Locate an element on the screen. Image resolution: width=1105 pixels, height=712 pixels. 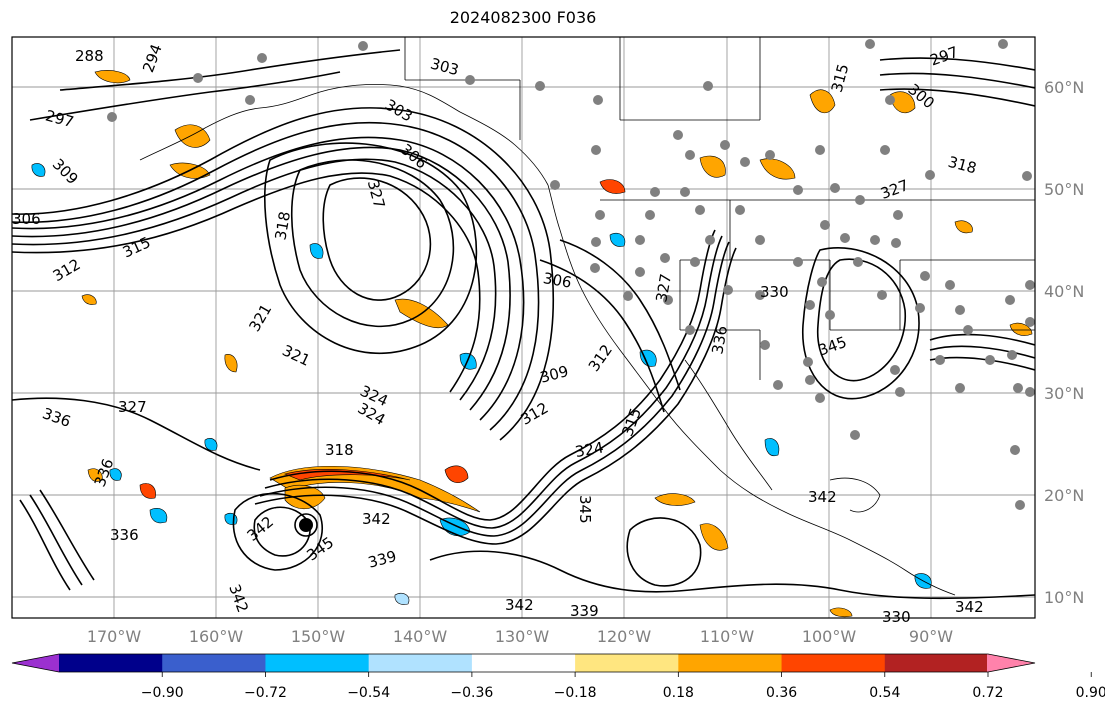
colorbar-extend-max is located at coordinates (1011, 663).